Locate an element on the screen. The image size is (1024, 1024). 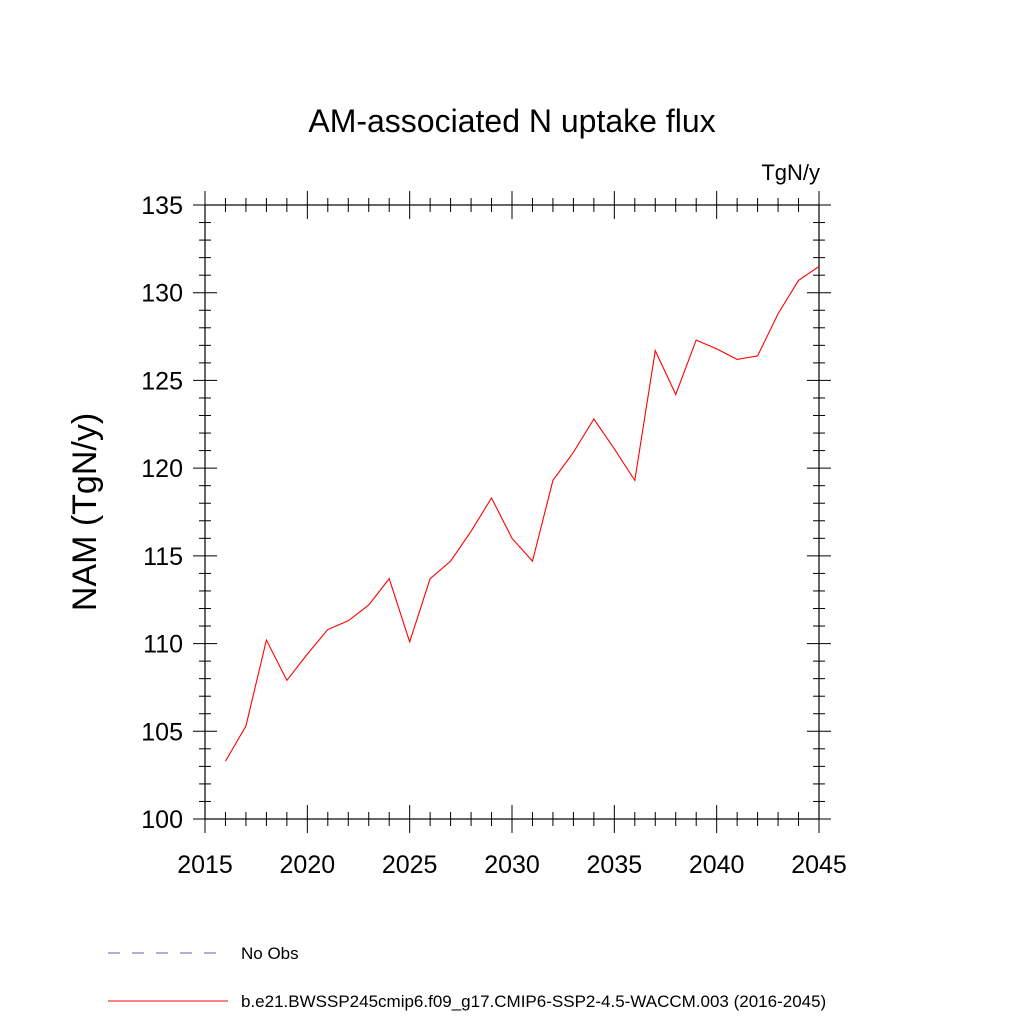
chart-title: AM-associated N uptake flux is located at coordinates (511, 121).